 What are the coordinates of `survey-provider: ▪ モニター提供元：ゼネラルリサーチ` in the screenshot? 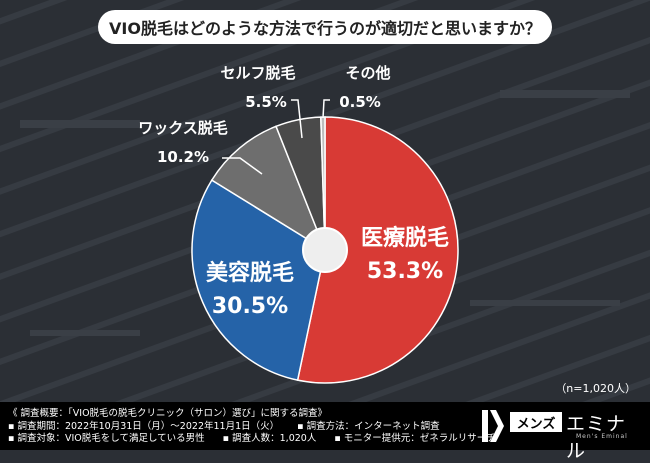 It's located at (415, 438).